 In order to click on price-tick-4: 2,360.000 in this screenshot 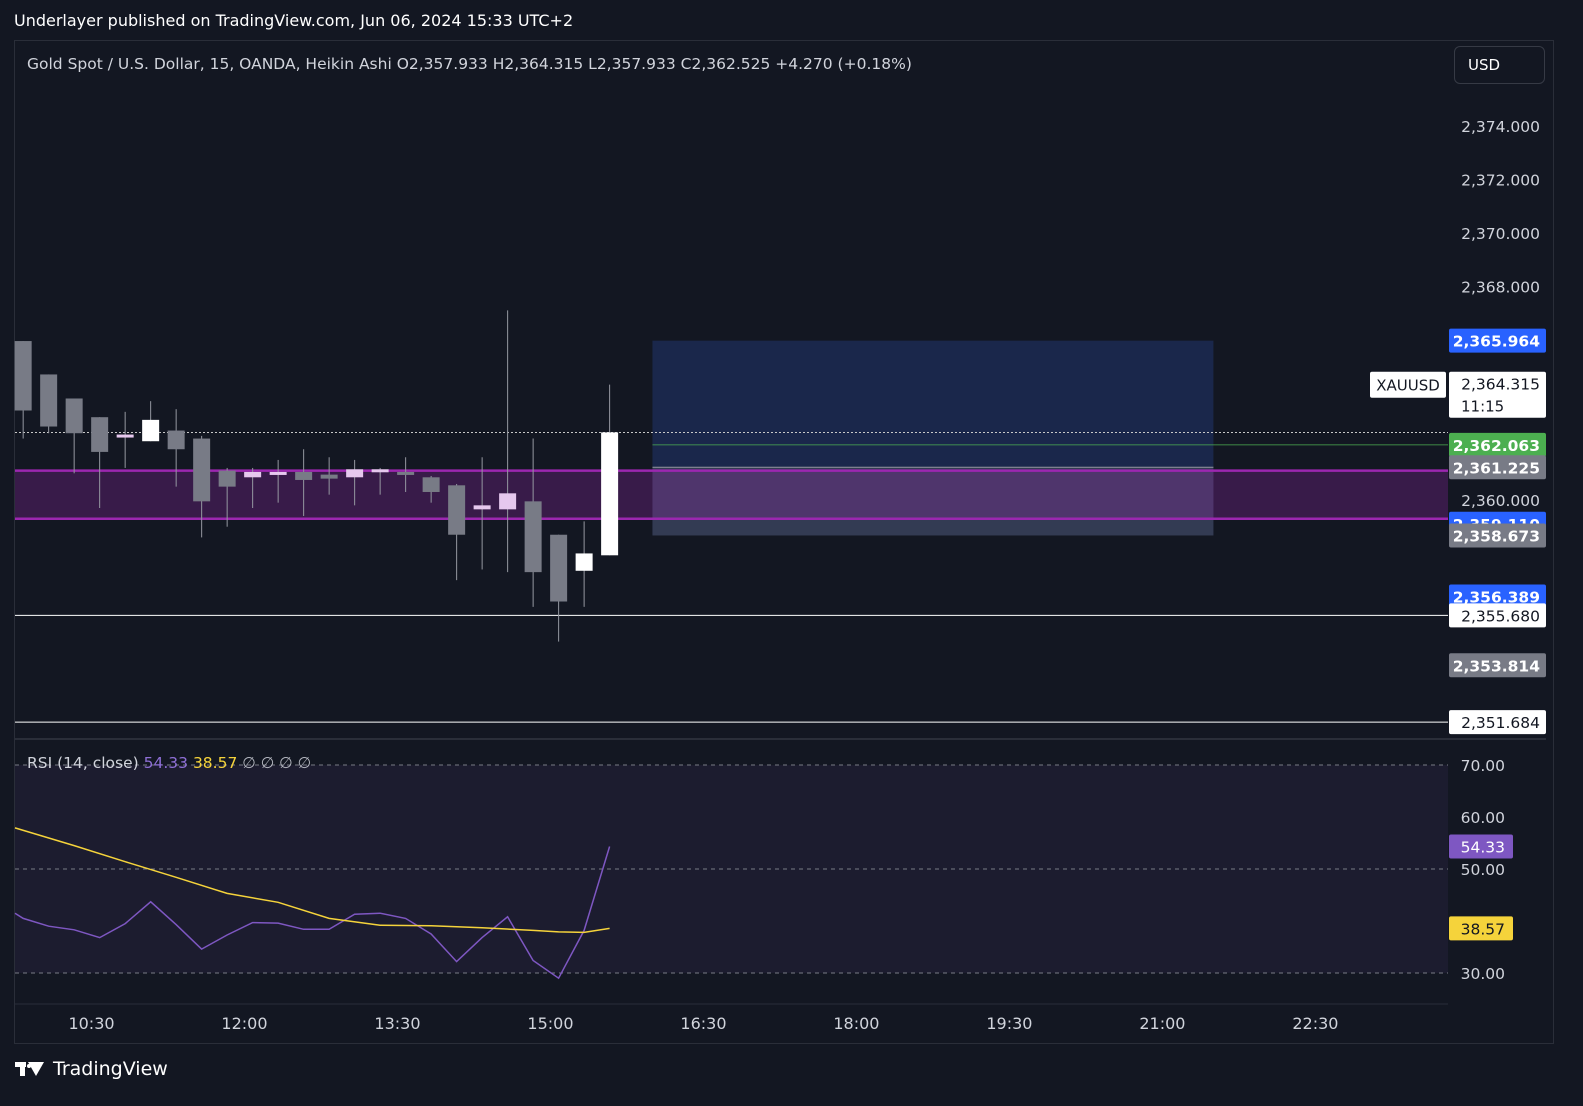, I will do `click(1500, 501)`.